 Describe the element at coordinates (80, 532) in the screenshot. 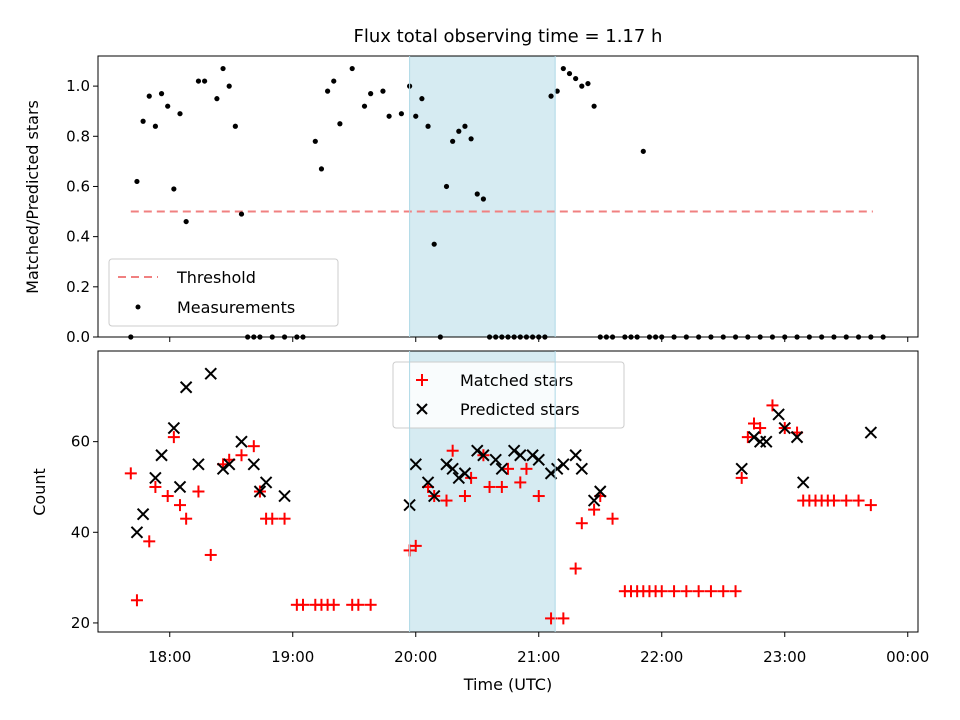

I see `bottom-y-tick-label: 40` at that location.